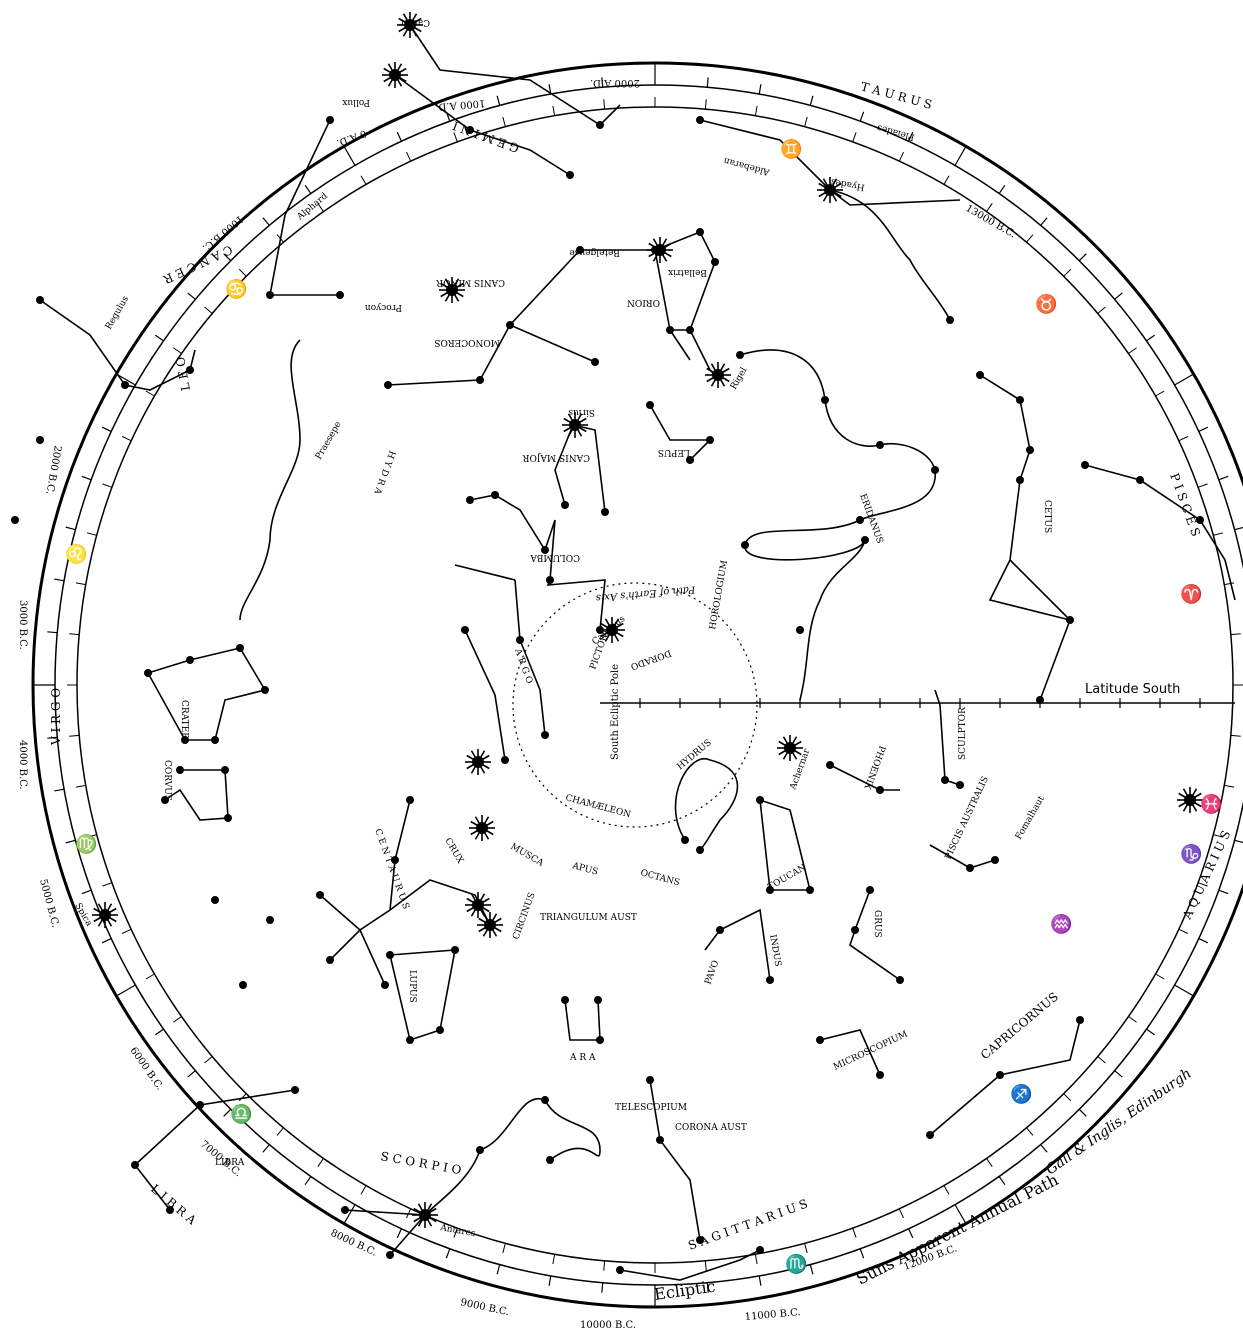  What do you see at coordinates (643, 302) in the screenshot?
I see `constellation-label: ORION` at bounding box center [643, 302].